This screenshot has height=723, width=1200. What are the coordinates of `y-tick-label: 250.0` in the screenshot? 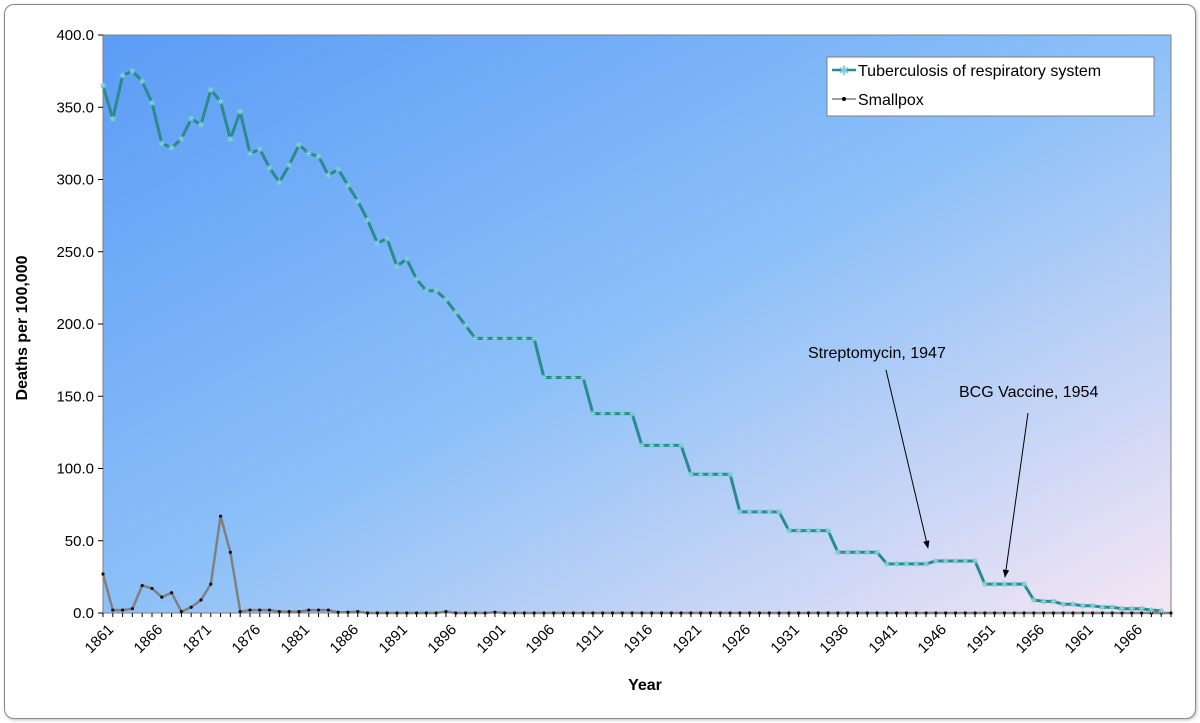 It's located at (75, 252).